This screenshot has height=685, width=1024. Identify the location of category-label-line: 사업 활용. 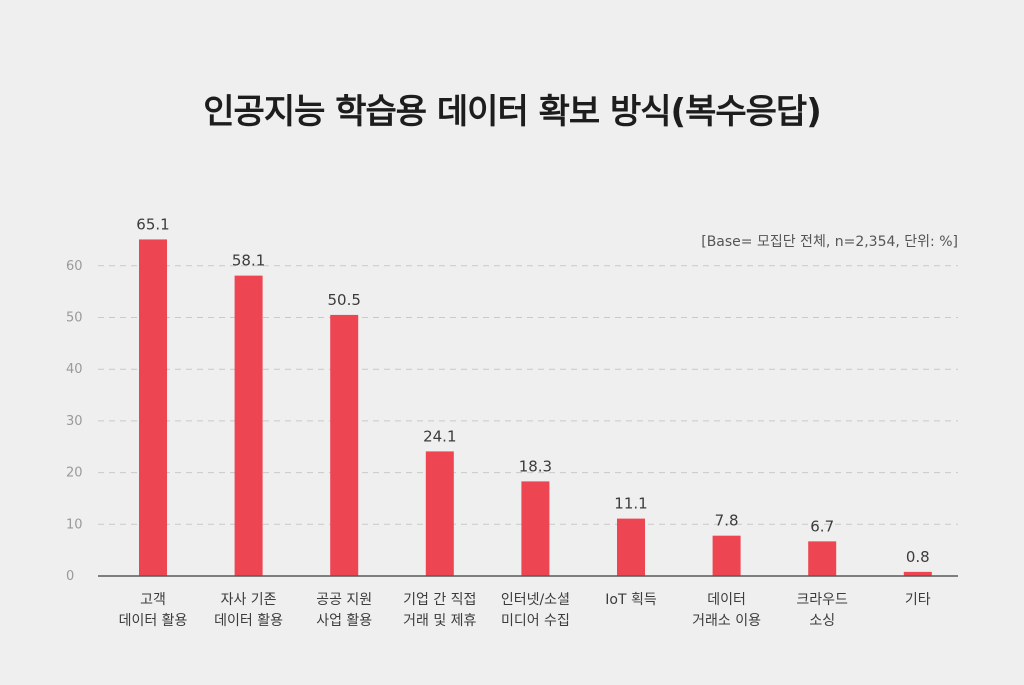
(344, 621).